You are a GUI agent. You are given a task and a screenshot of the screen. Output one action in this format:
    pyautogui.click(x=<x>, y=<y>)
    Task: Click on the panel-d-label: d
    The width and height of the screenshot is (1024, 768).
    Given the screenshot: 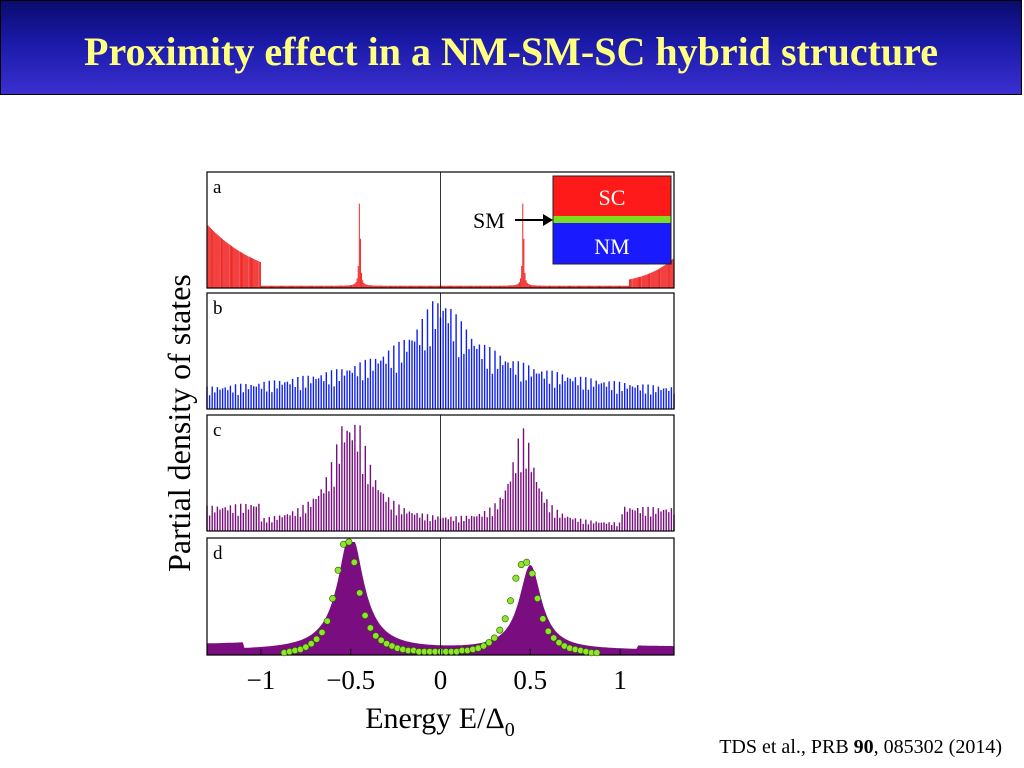 What is the action you would take?
    pyautogui.click(x=218, y=553)
    